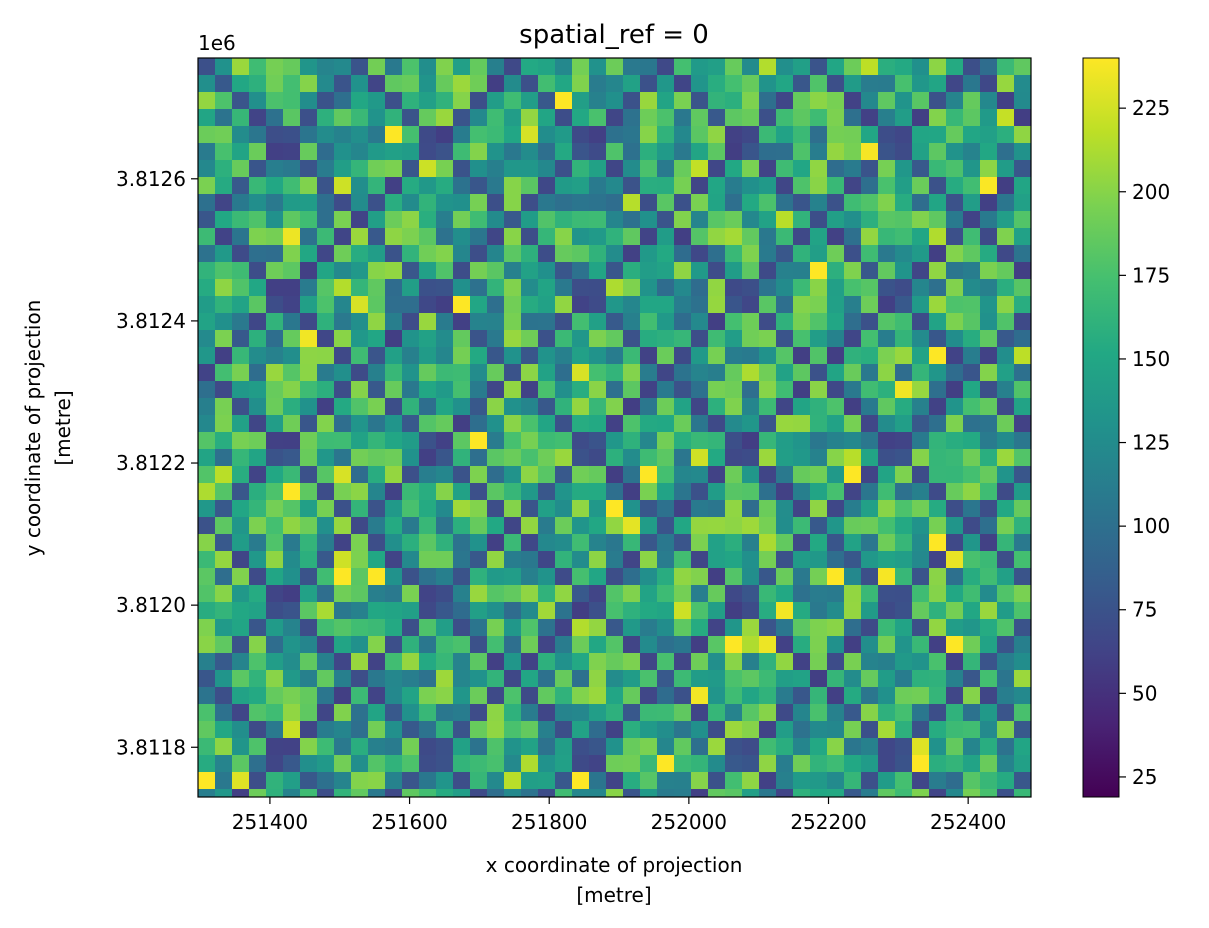 Image resolution: width=1209 pixels, height=928 pixels. I want to click on y-axis-label: y coordinate of projection, so click(33, 428).